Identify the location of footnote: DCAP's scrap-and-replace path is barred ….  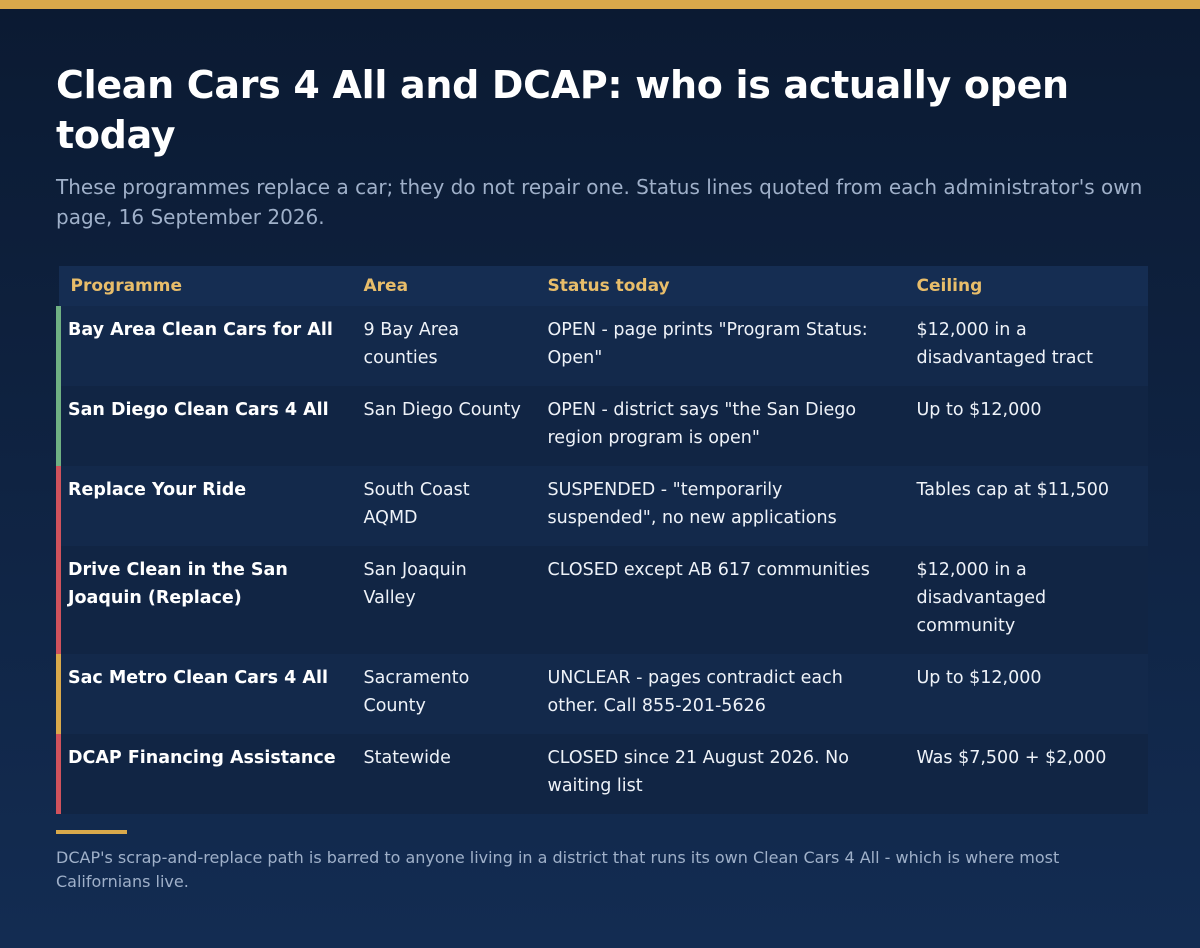
(558, 869).